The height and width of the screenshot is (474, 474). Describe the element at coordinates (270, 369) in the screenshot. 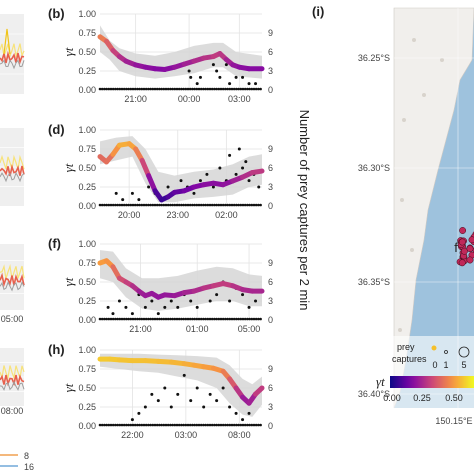

I see `y2-tick-label: 9` at that location.